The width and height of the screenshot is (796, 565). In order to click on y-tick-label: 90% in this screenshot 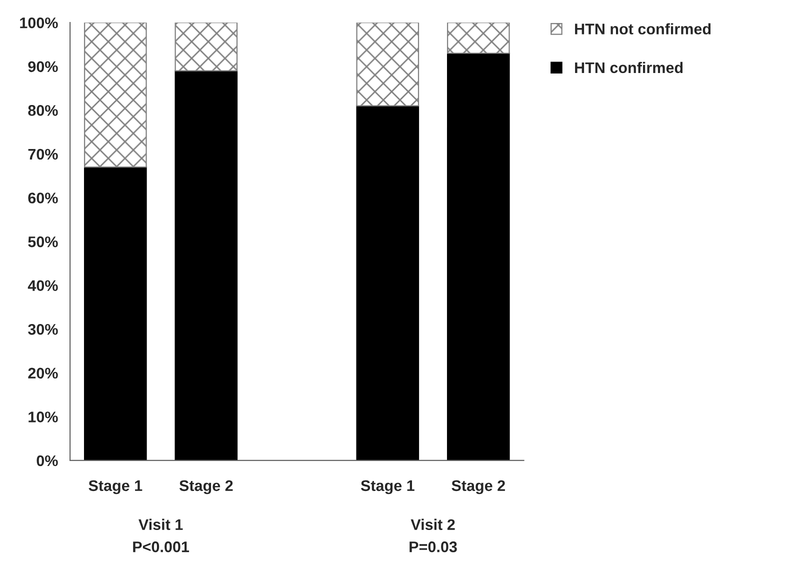, I will do `click(43, 66)`.